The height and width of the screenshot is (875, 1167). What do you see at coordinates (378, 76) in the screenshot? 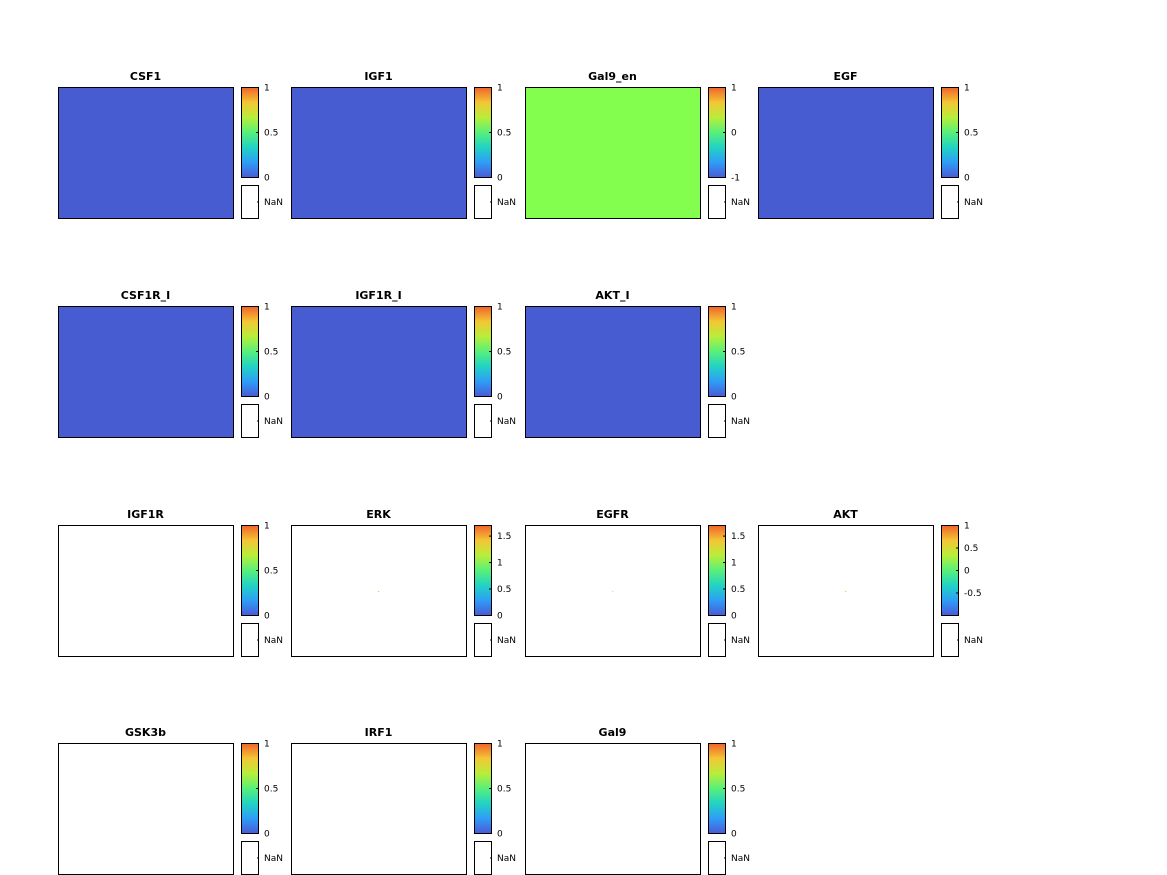
I see `panel-title: IGF1` at bounding box center [378, 76].